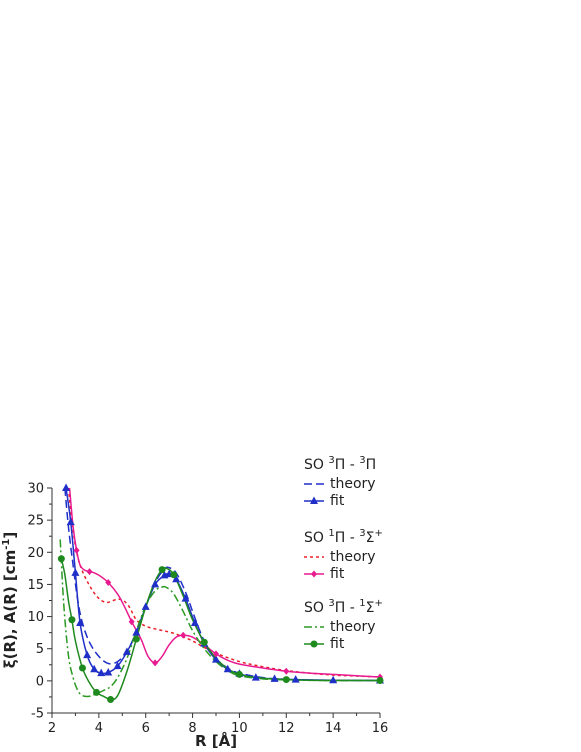  Describe the element at coordinates (343, 537) in the screenshot. I see `legend-group-title: SO 1Π - 3Σ+` at that location.